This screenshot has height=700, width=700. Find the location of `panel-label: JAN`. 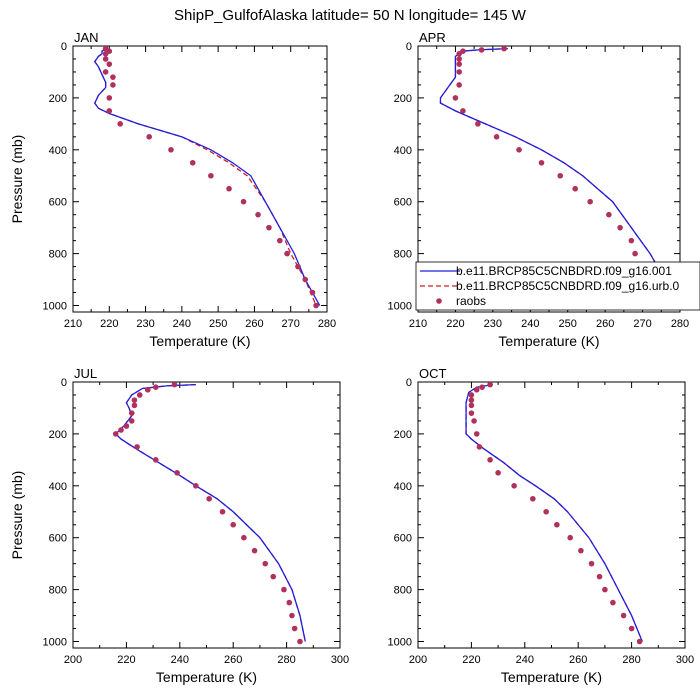

panel-label: JAN is located at coordinates (86, 37).